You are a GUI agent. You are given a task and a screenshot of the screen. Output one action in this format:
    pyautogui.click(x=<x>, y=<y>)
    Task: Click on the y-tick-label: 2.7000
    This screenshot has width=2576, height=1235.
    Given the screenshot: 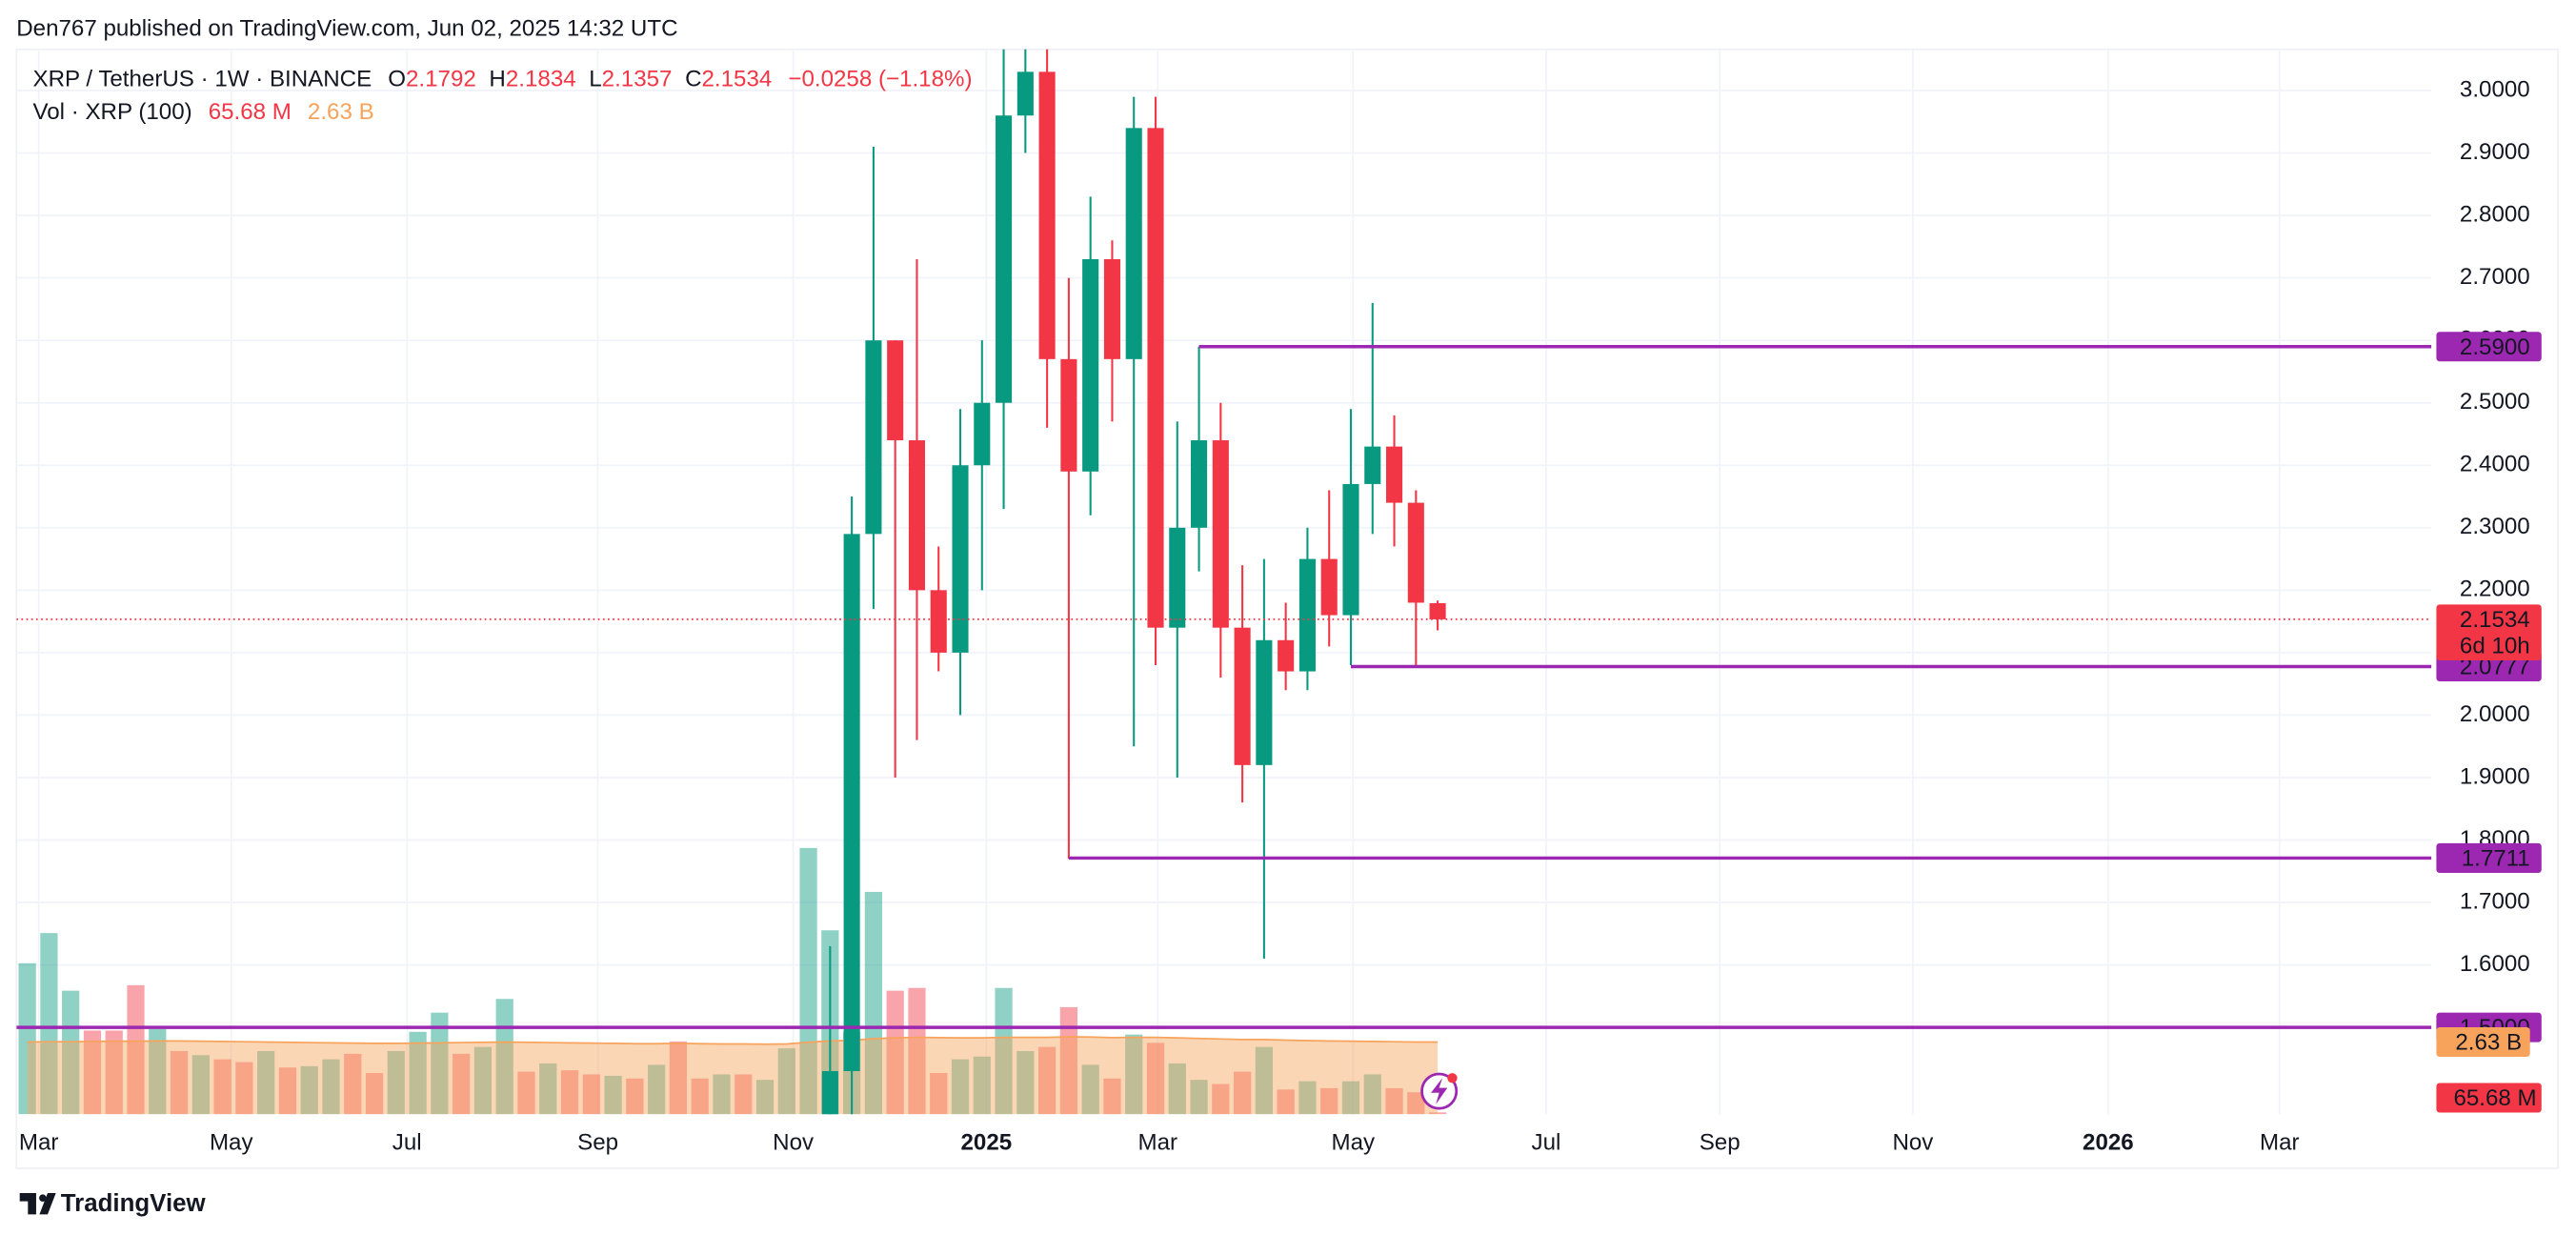 What is the action you would take?
    pyautogui.click(x=2495, y=277)
    